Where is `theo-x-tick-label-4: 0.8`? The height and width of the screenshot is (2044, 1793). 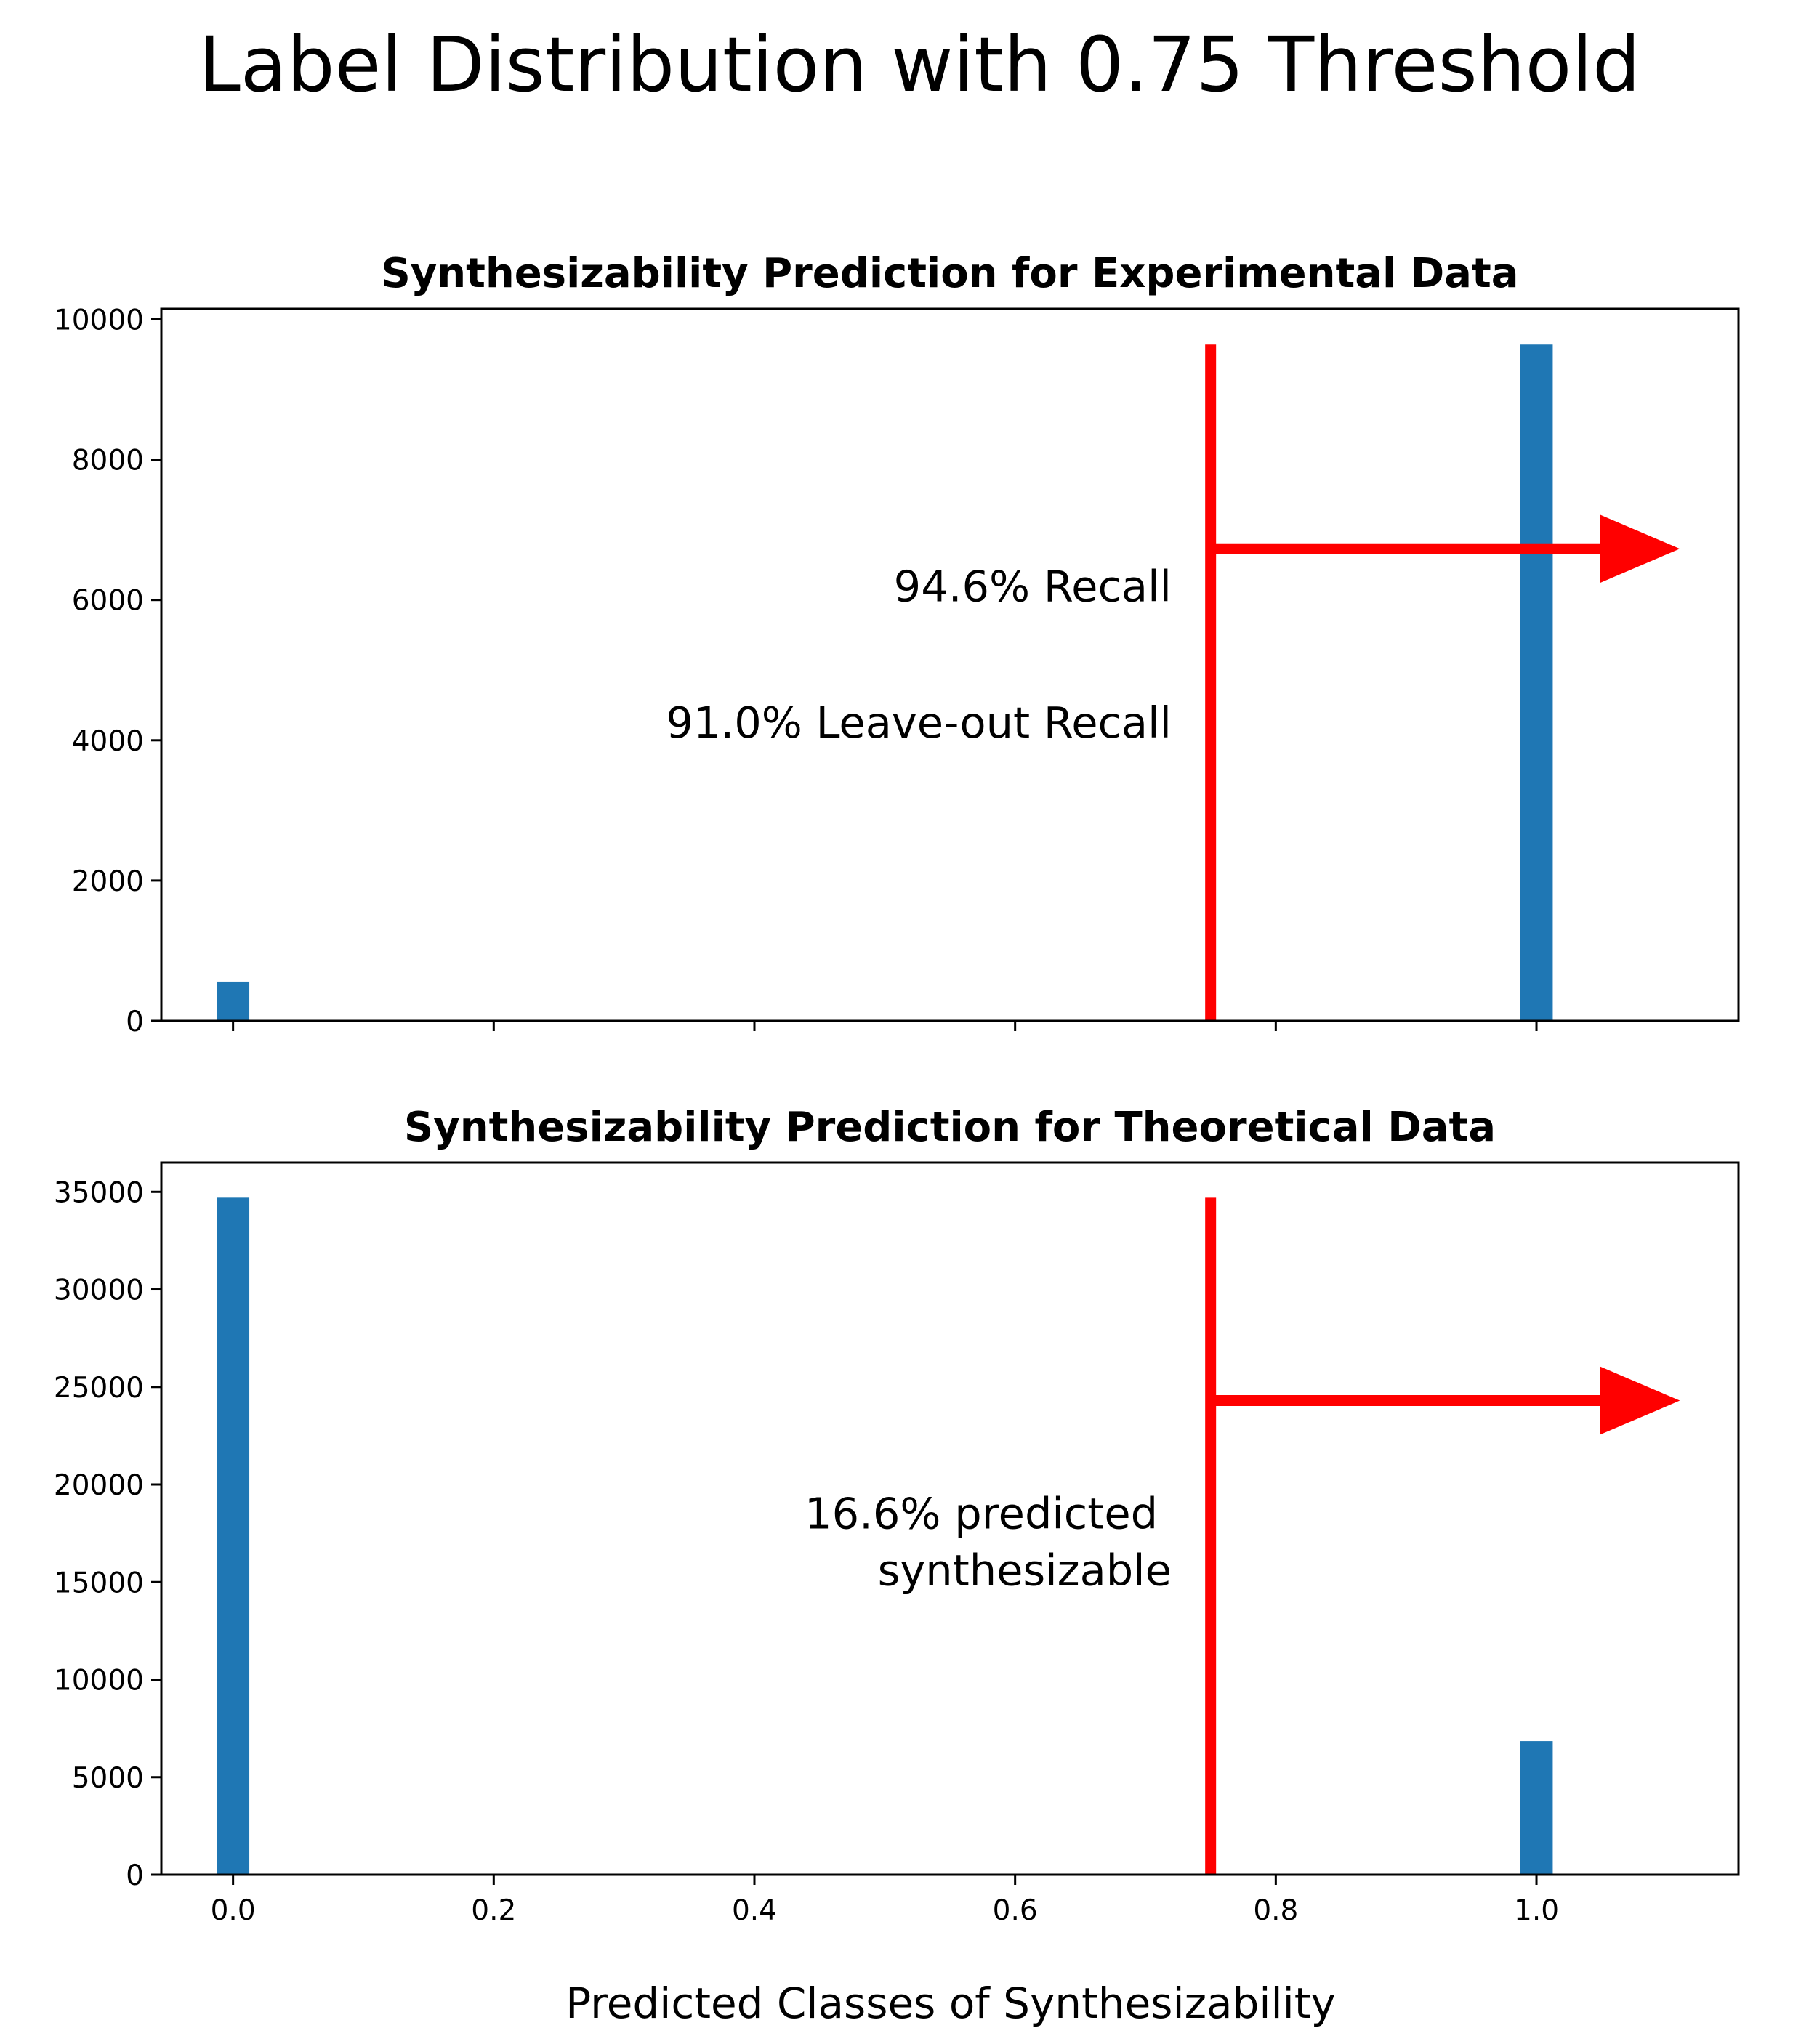
theo-x-tick-label-4: 0.8 is located at coordinates (1276, 1911).